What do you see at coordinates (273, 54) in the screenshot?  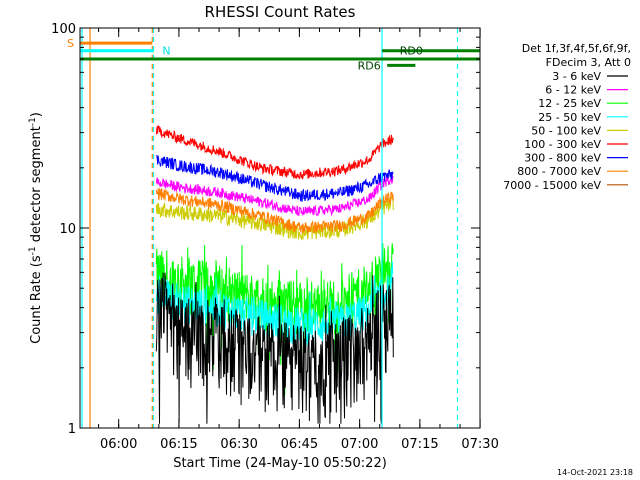 I see `interval-bars: S N RD0 RD6` at bounding box center [273, 54].